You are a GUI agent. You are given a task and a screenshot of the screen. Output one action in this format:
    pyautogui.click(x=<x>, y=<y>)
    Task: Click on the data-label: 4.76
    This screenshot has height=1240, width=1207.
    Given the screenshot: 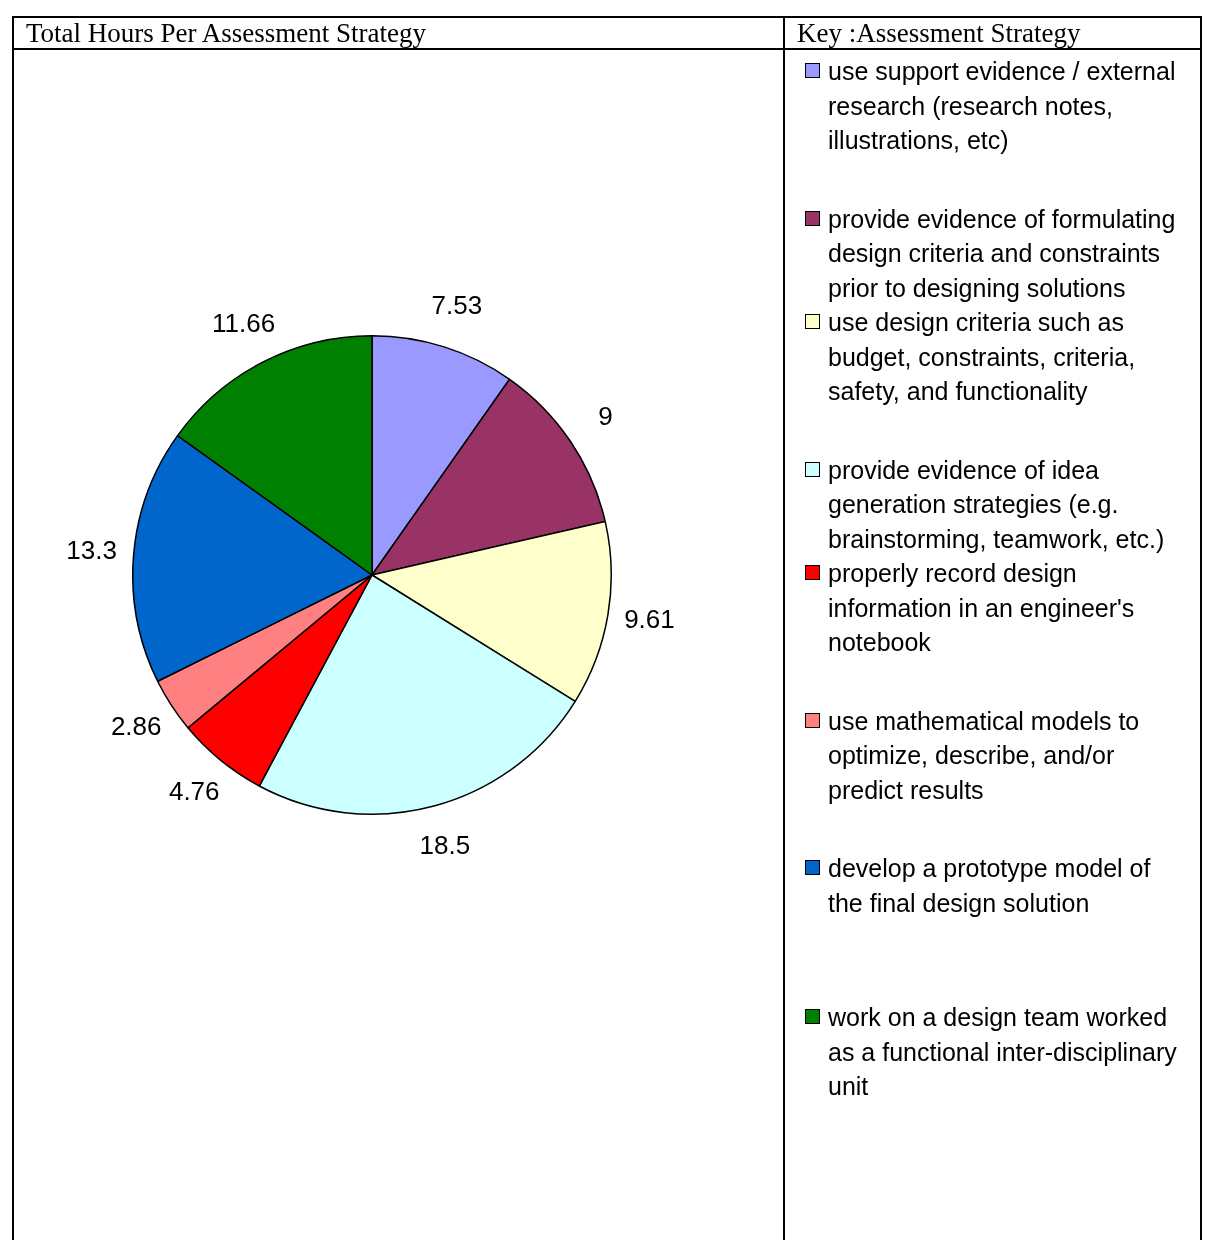 What is the action you would take?
    pyautogui.click(x=194, y=791)
    